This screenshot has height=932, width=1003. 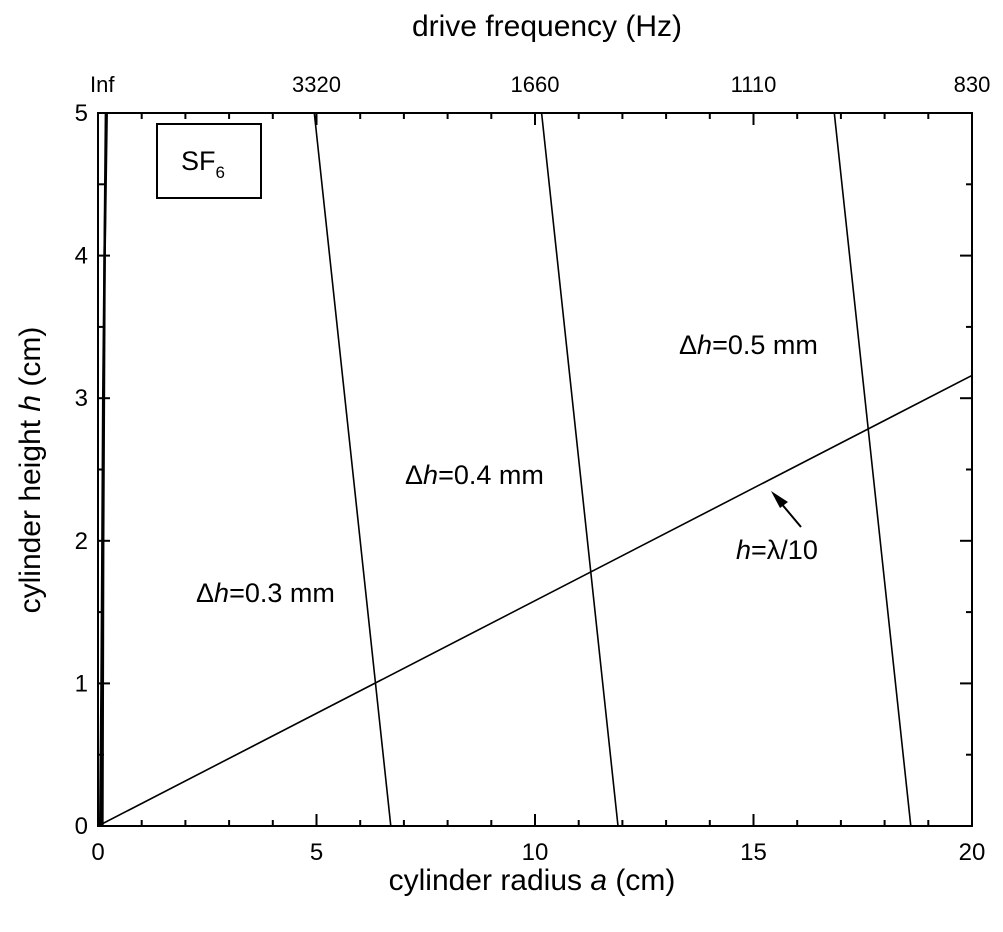 I want to click on annotation-dh-0-3: Δh=0.3 mm, so click(x=265, y=593).